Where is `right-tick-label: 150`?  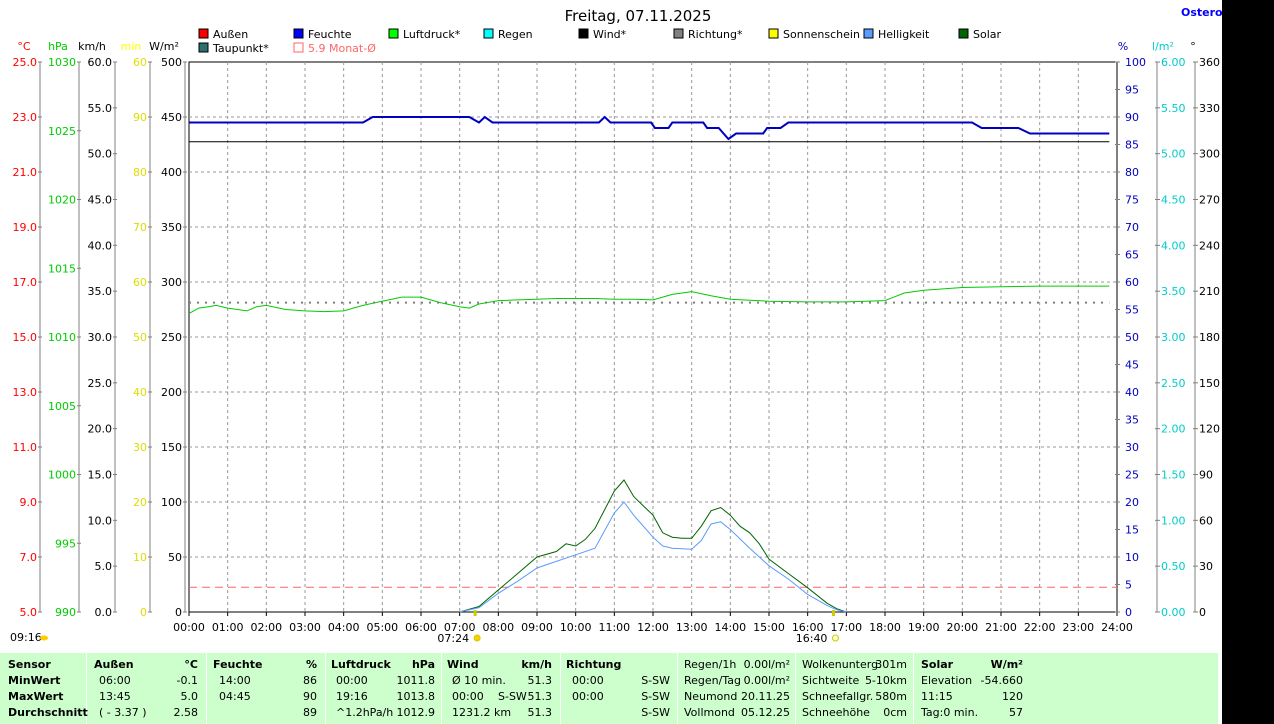 right-tick-label: 150 is located at coordinates (1209, 383).